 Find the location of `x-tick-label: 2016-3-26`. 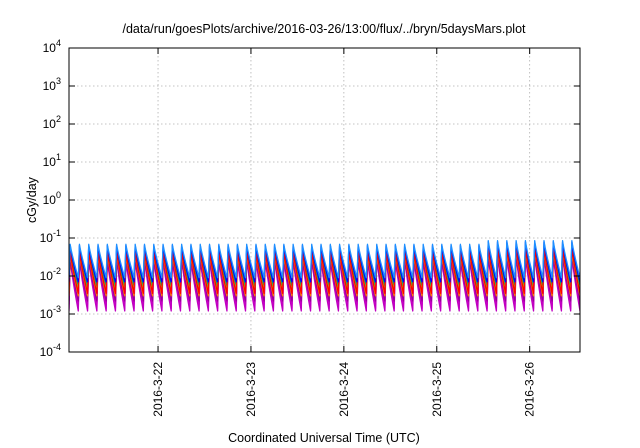

x-tick-label: 2016-3-26 is located at coordinates (530, 389).